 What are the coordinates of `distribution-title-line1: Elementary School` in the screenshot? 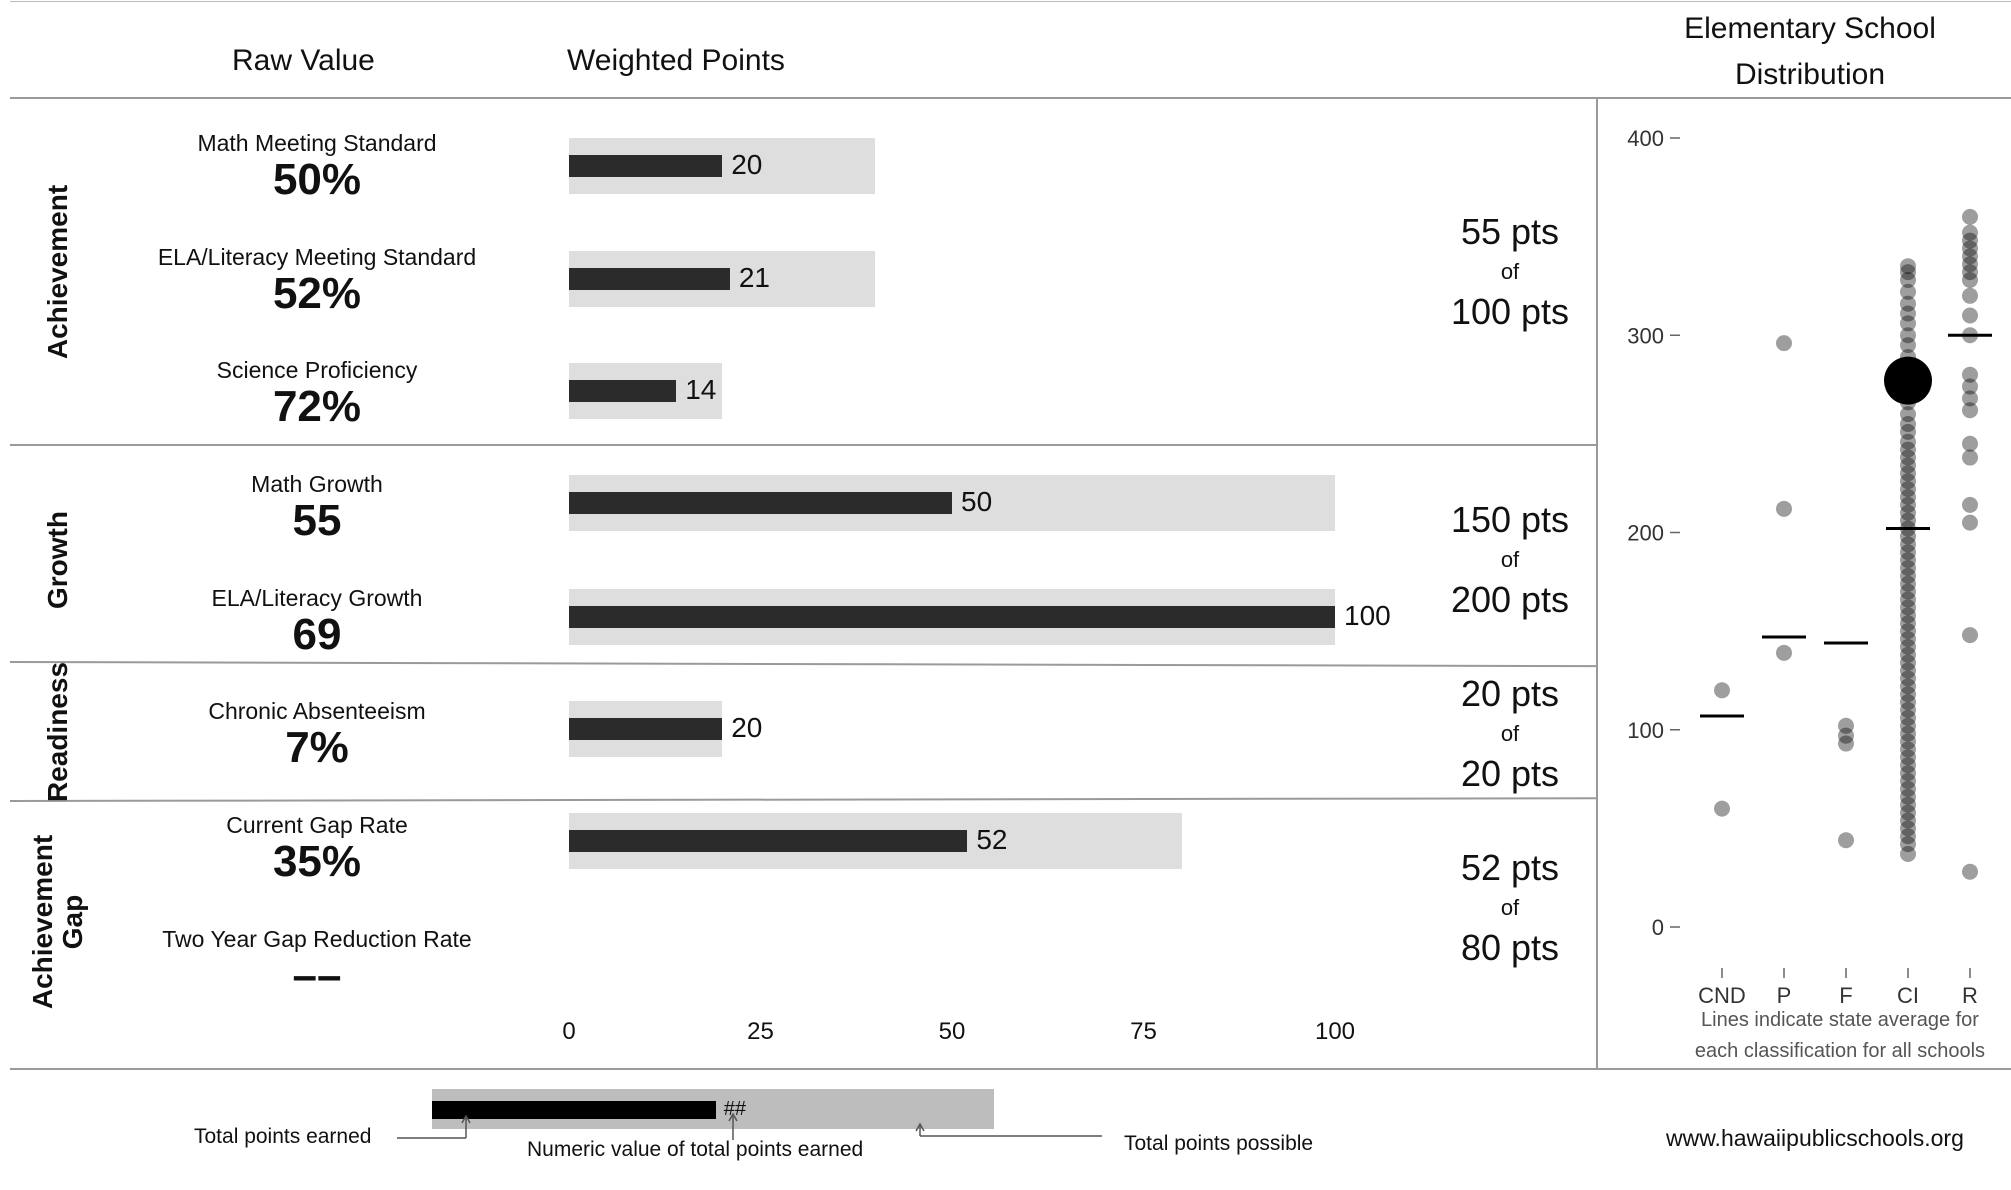 It's located at (1810, 28).